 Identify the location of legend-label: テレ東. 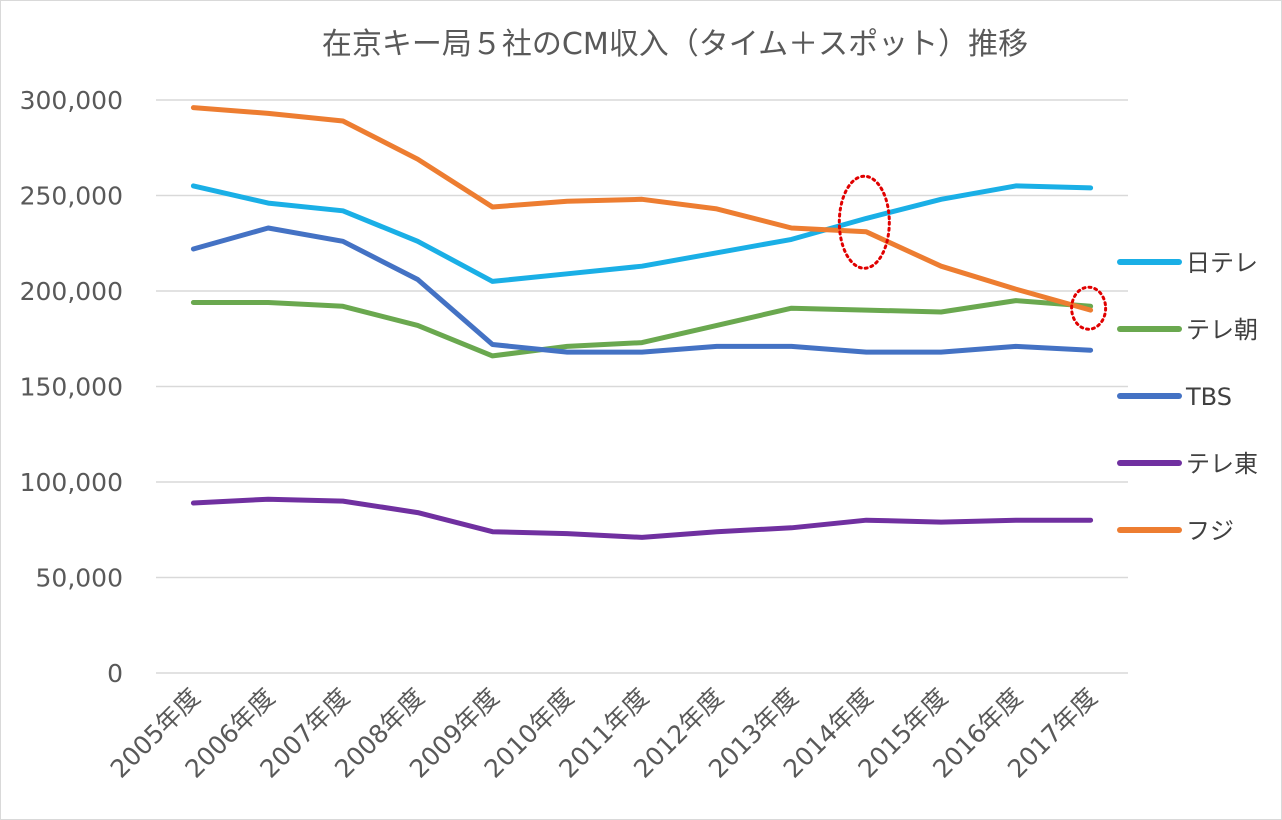
(1222, 464).